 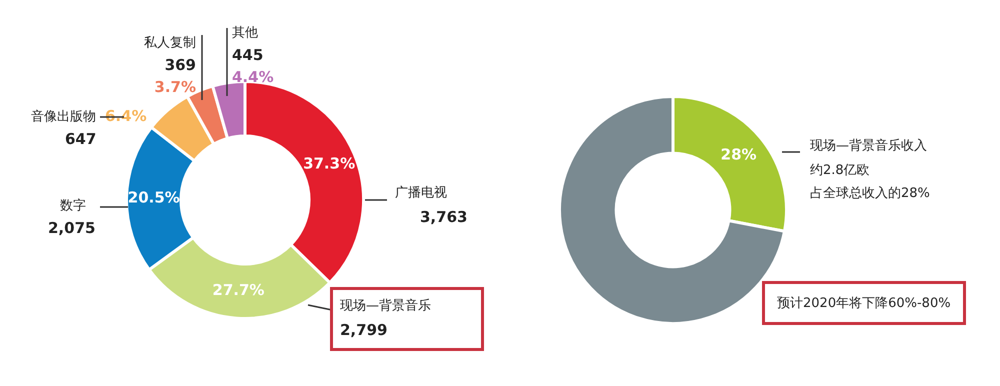 I want to click on text: 2,799, so click(x=364, y=329).